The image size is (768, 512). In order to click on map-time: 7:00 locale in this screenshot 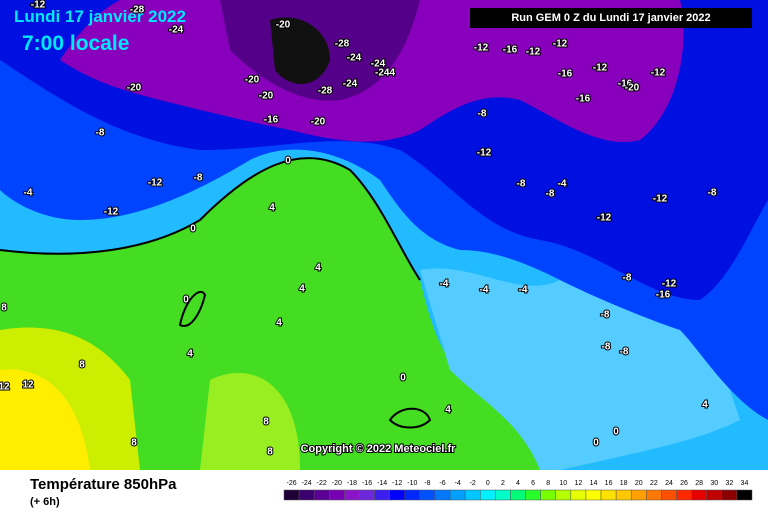, I will do `click(75, 43)`.